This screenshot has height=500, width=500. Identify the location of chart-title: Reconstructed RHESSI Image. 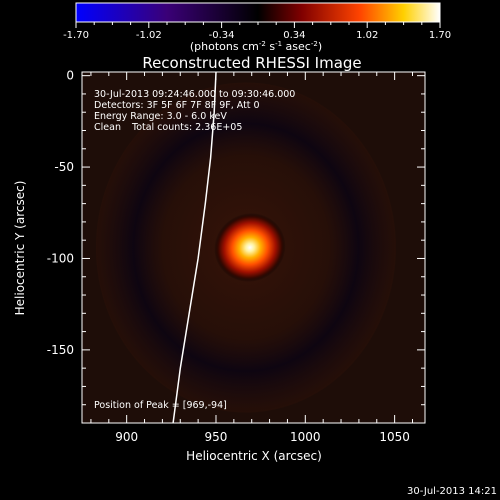
(251, 63).